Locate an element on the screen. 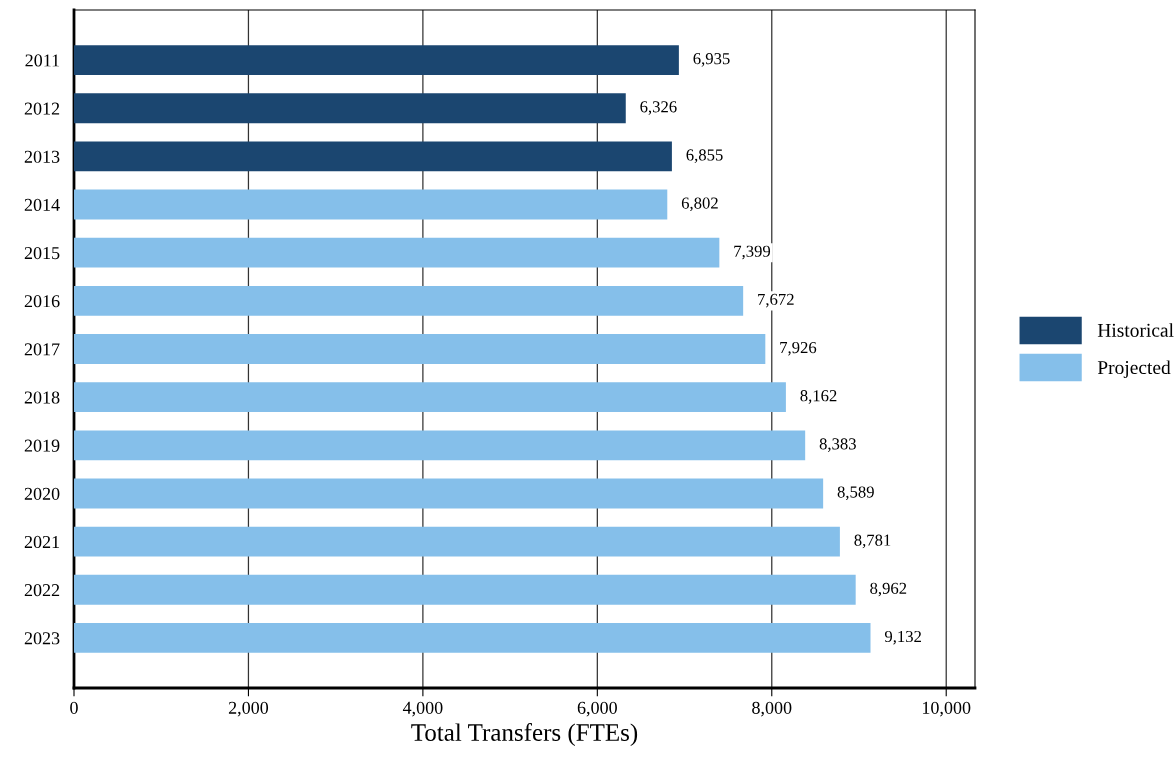 Image resolution: width=1176 pixels, height=768 pixels. y-tick-label: 2011 is located at coordinates (42, 60).